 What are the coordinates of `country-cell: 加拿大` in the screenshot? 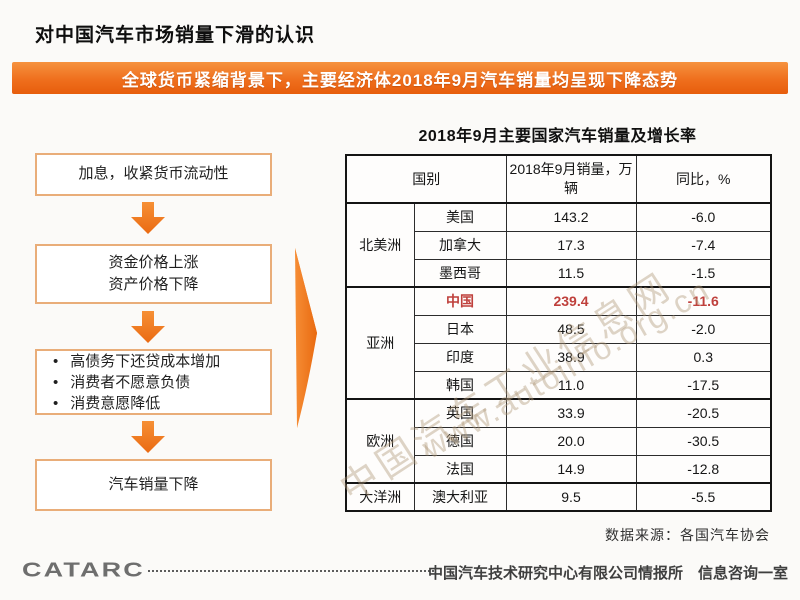 It's located at (460, 245).